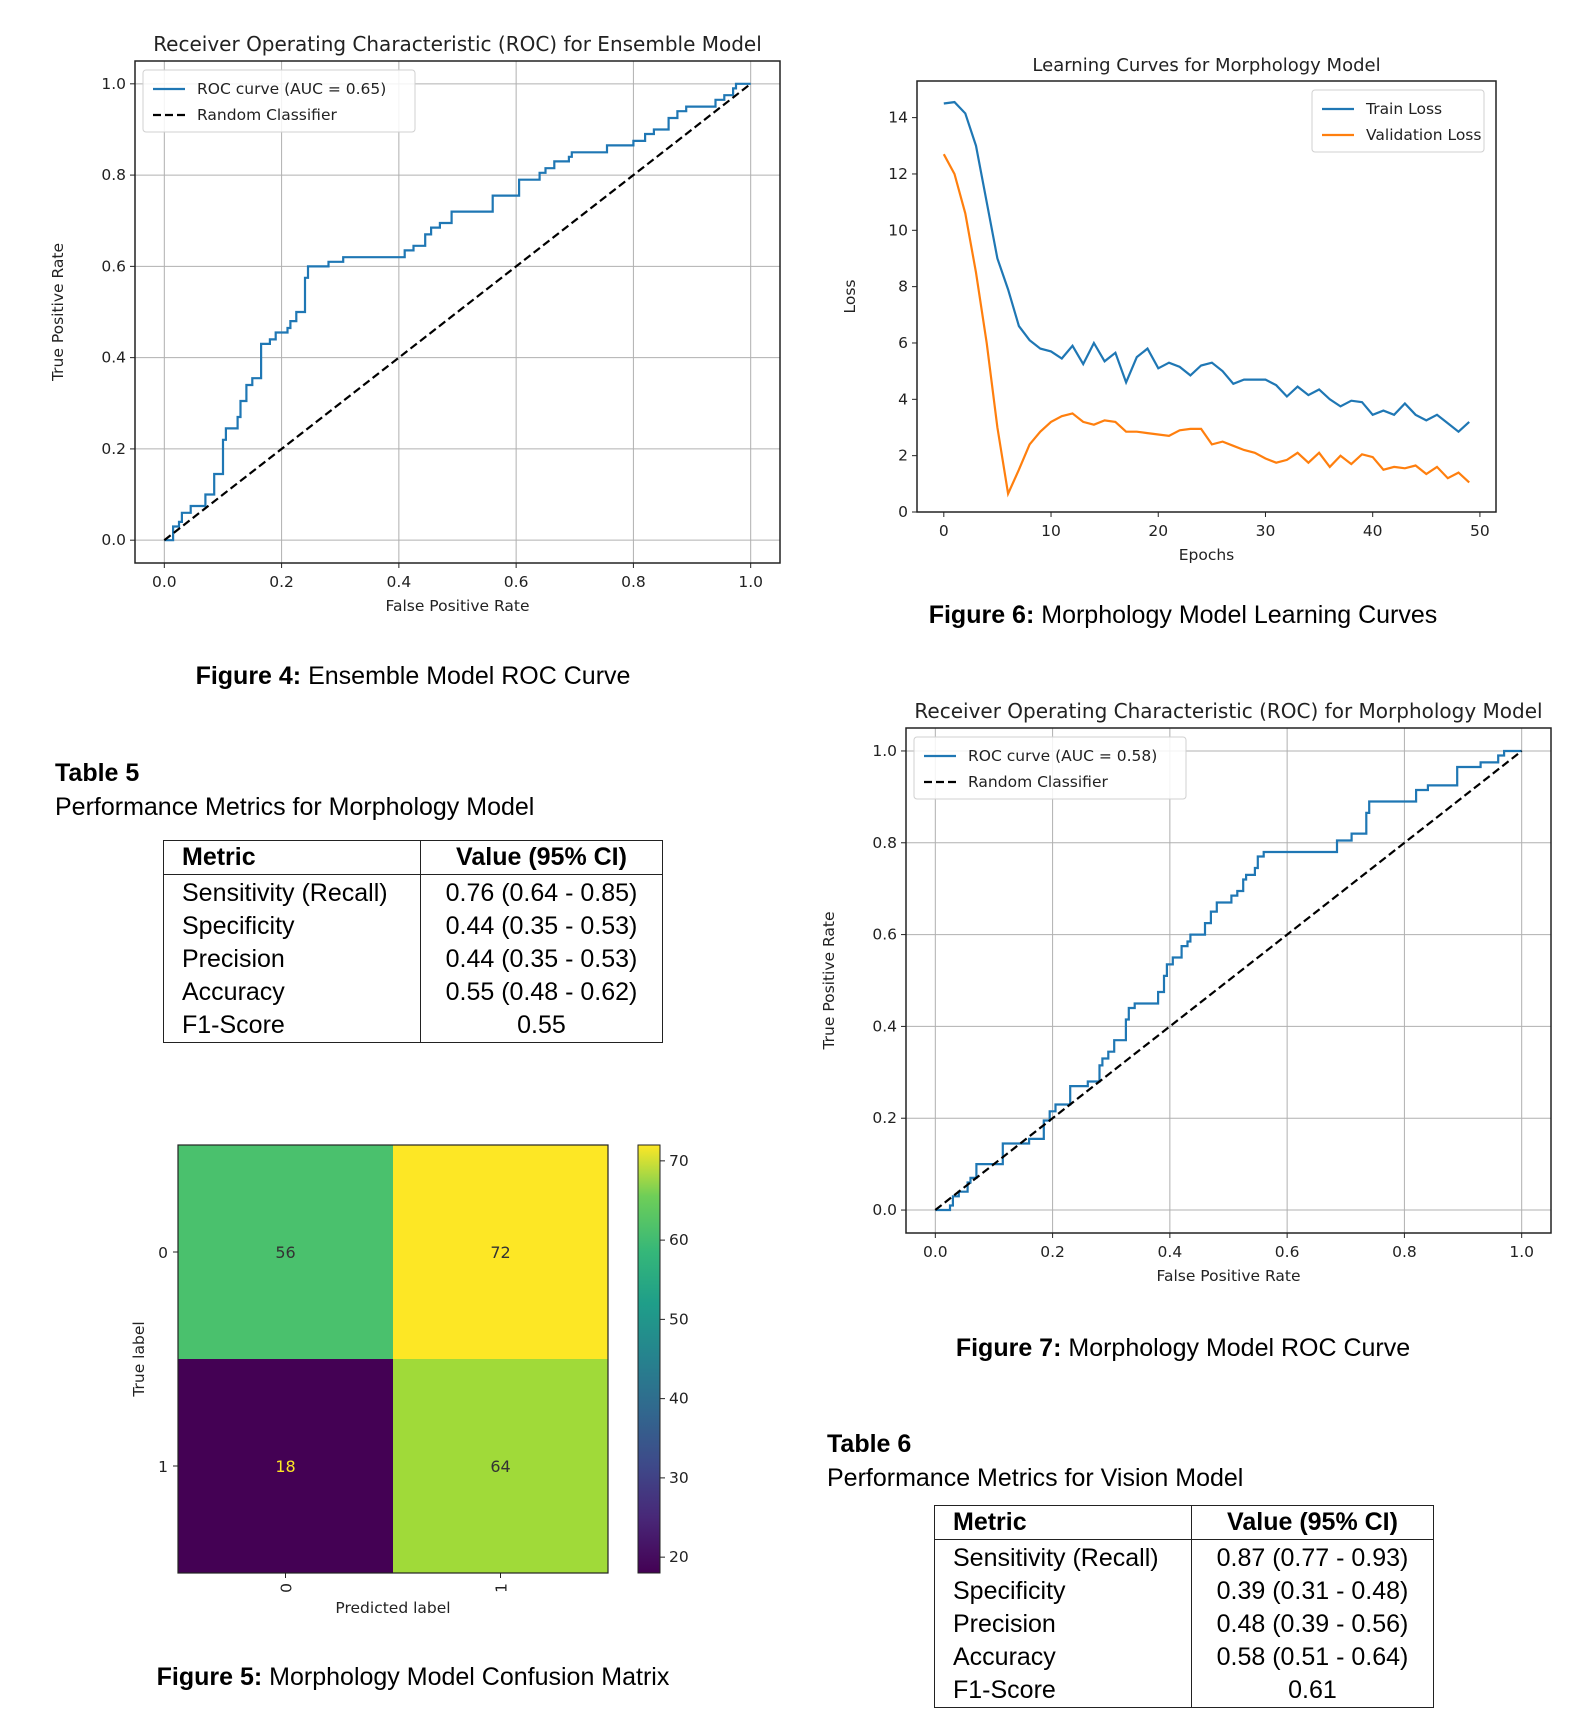 The image size is (1596, 1726). What do you see at coordinates (248, 676) in the screenshot?
I see `caption-label: Figure 4:` at bounding box center [248, 676].